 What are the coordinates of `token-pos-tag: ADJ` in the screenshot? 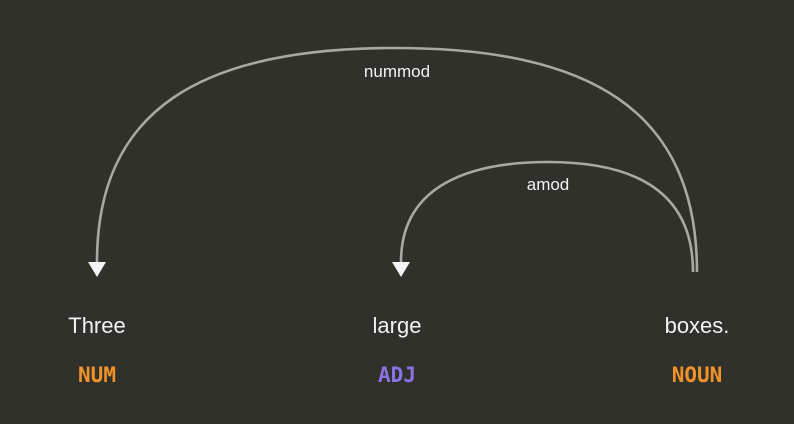 It's located at (397, 375).